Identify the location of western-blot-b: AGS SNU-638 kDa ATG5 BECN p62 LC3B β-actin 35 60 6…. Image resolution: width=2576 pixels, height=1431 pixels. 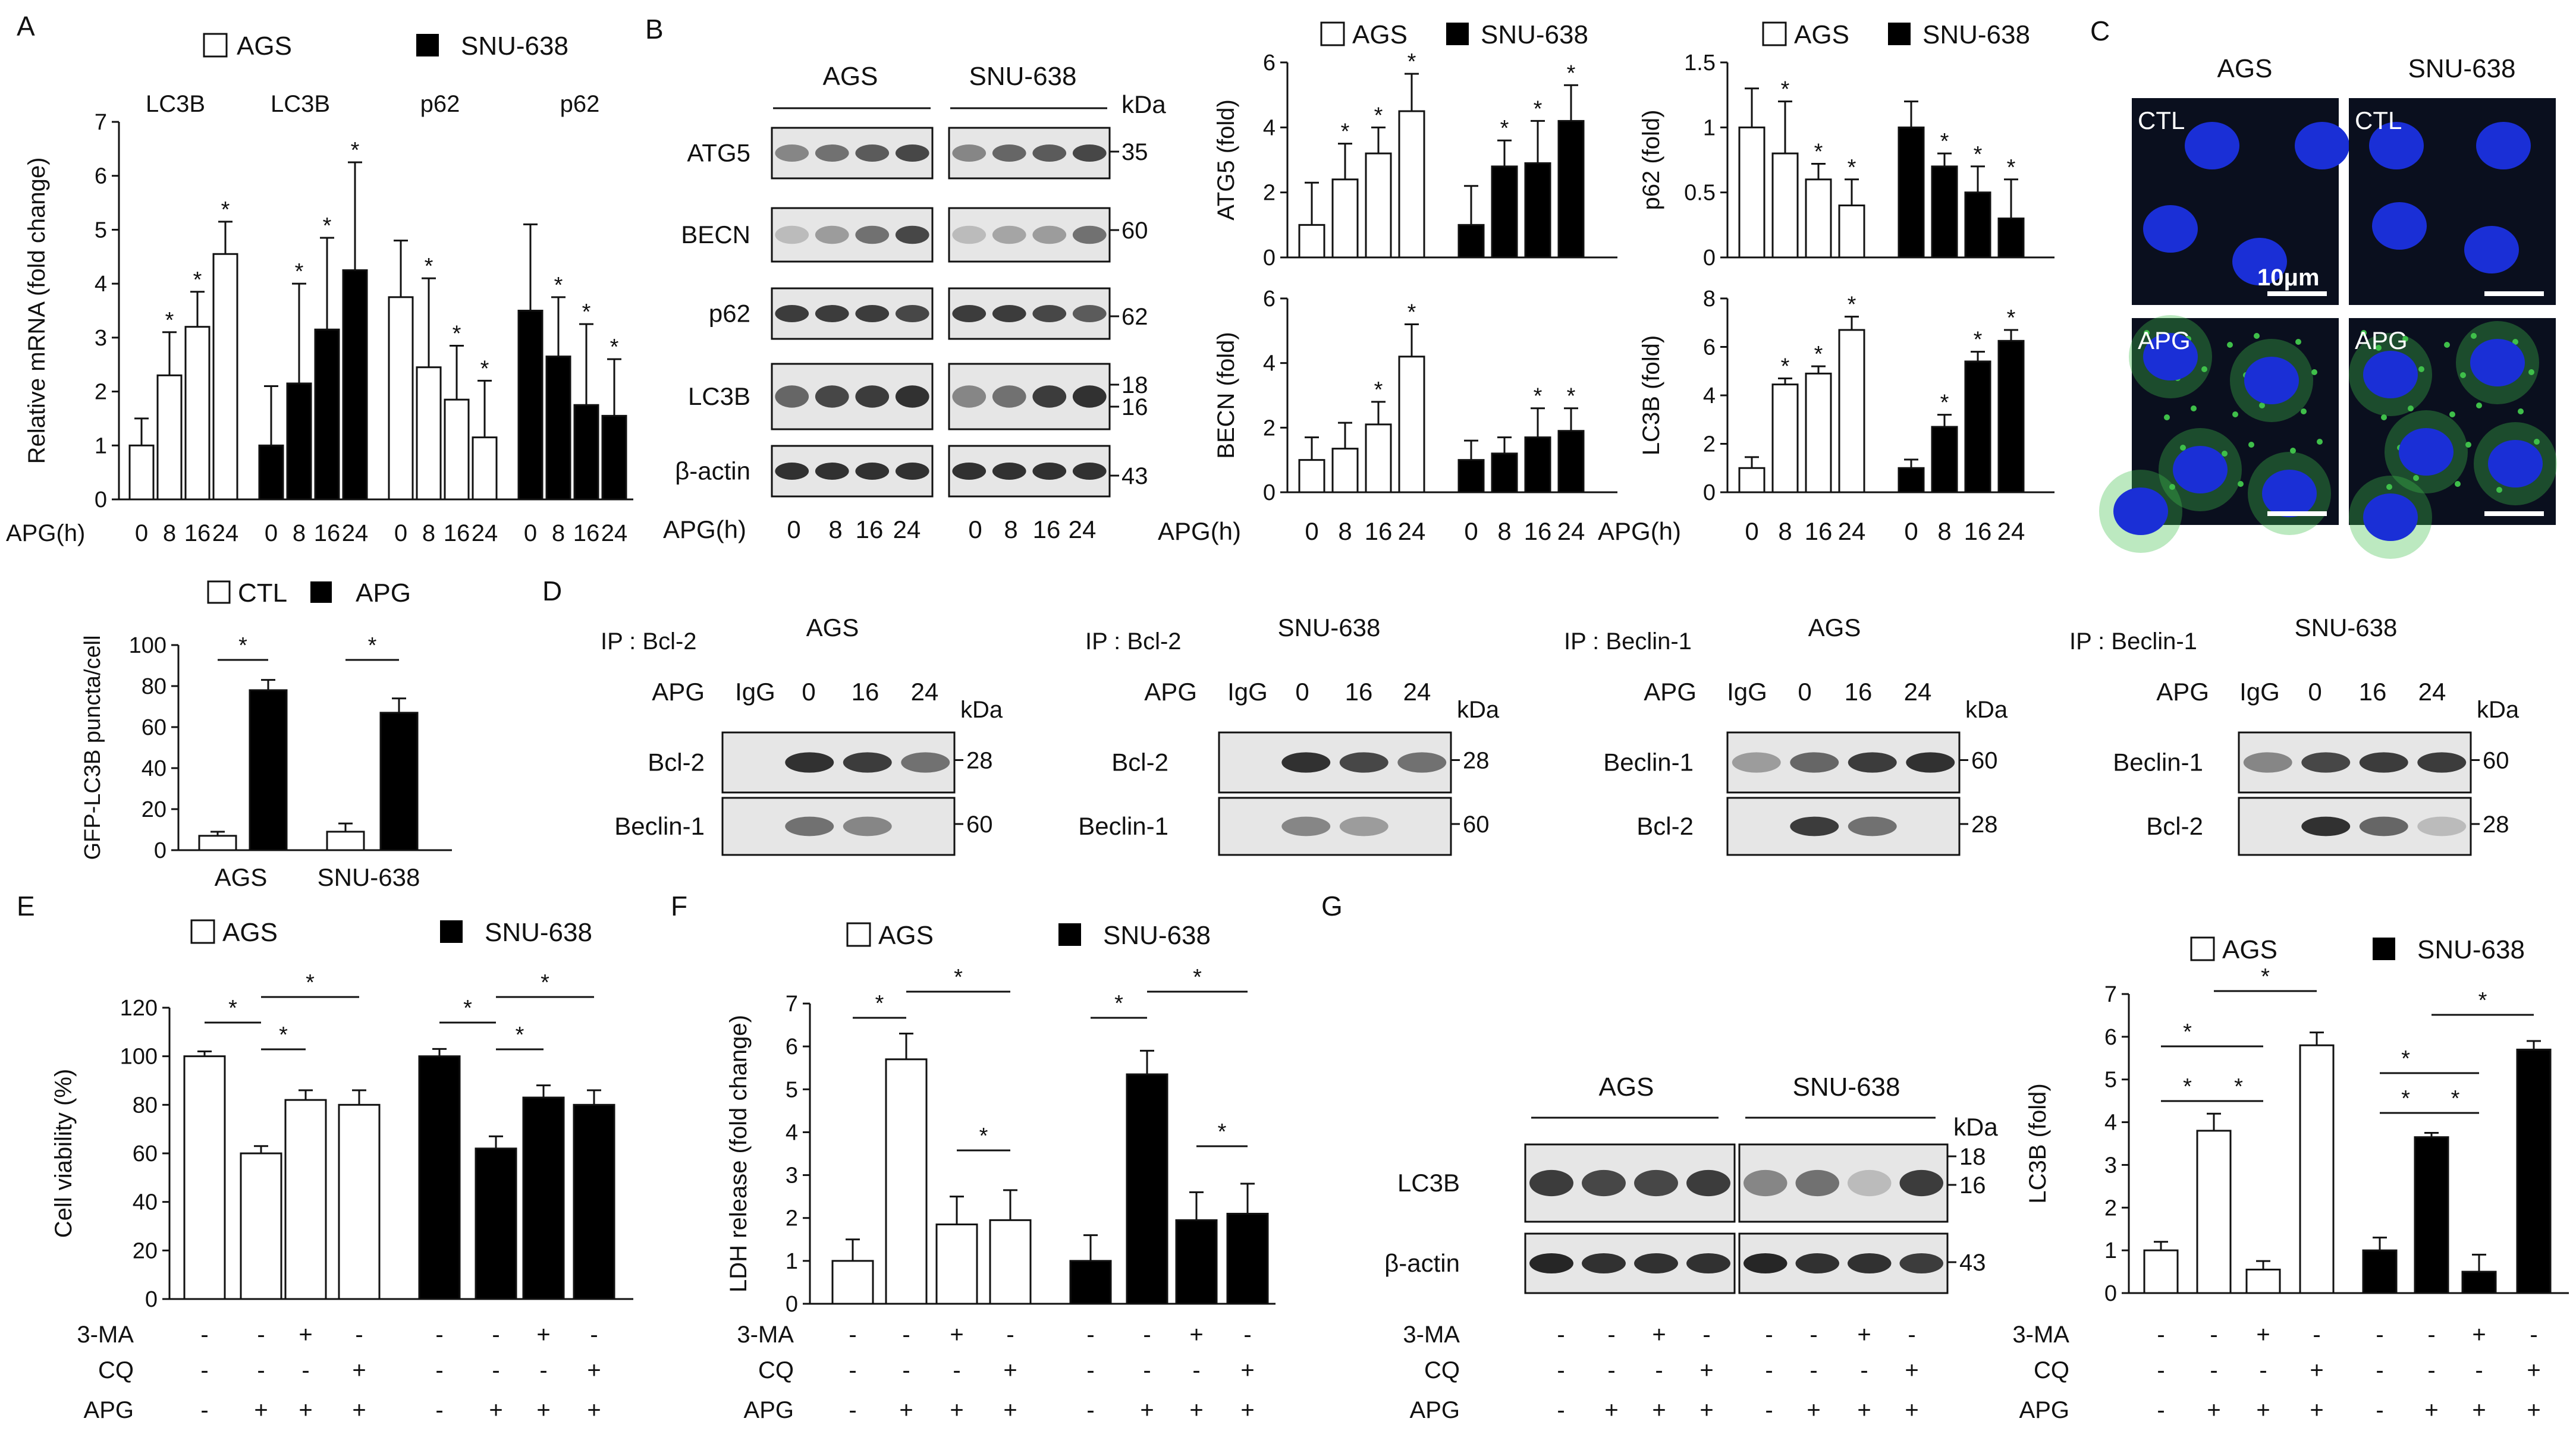
(914, 302).